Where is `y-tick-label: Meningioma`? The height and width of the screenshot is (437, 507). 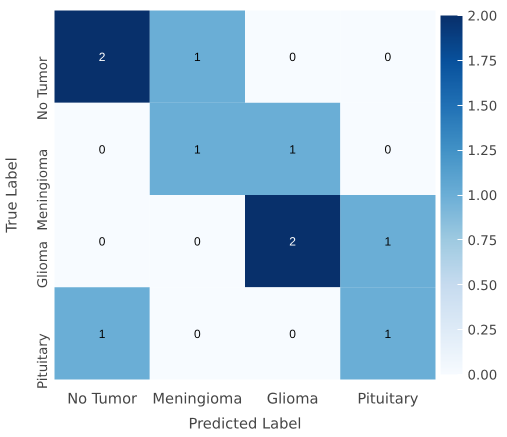
y-tick-label: Meningioma is located at coordinates (43, 189).